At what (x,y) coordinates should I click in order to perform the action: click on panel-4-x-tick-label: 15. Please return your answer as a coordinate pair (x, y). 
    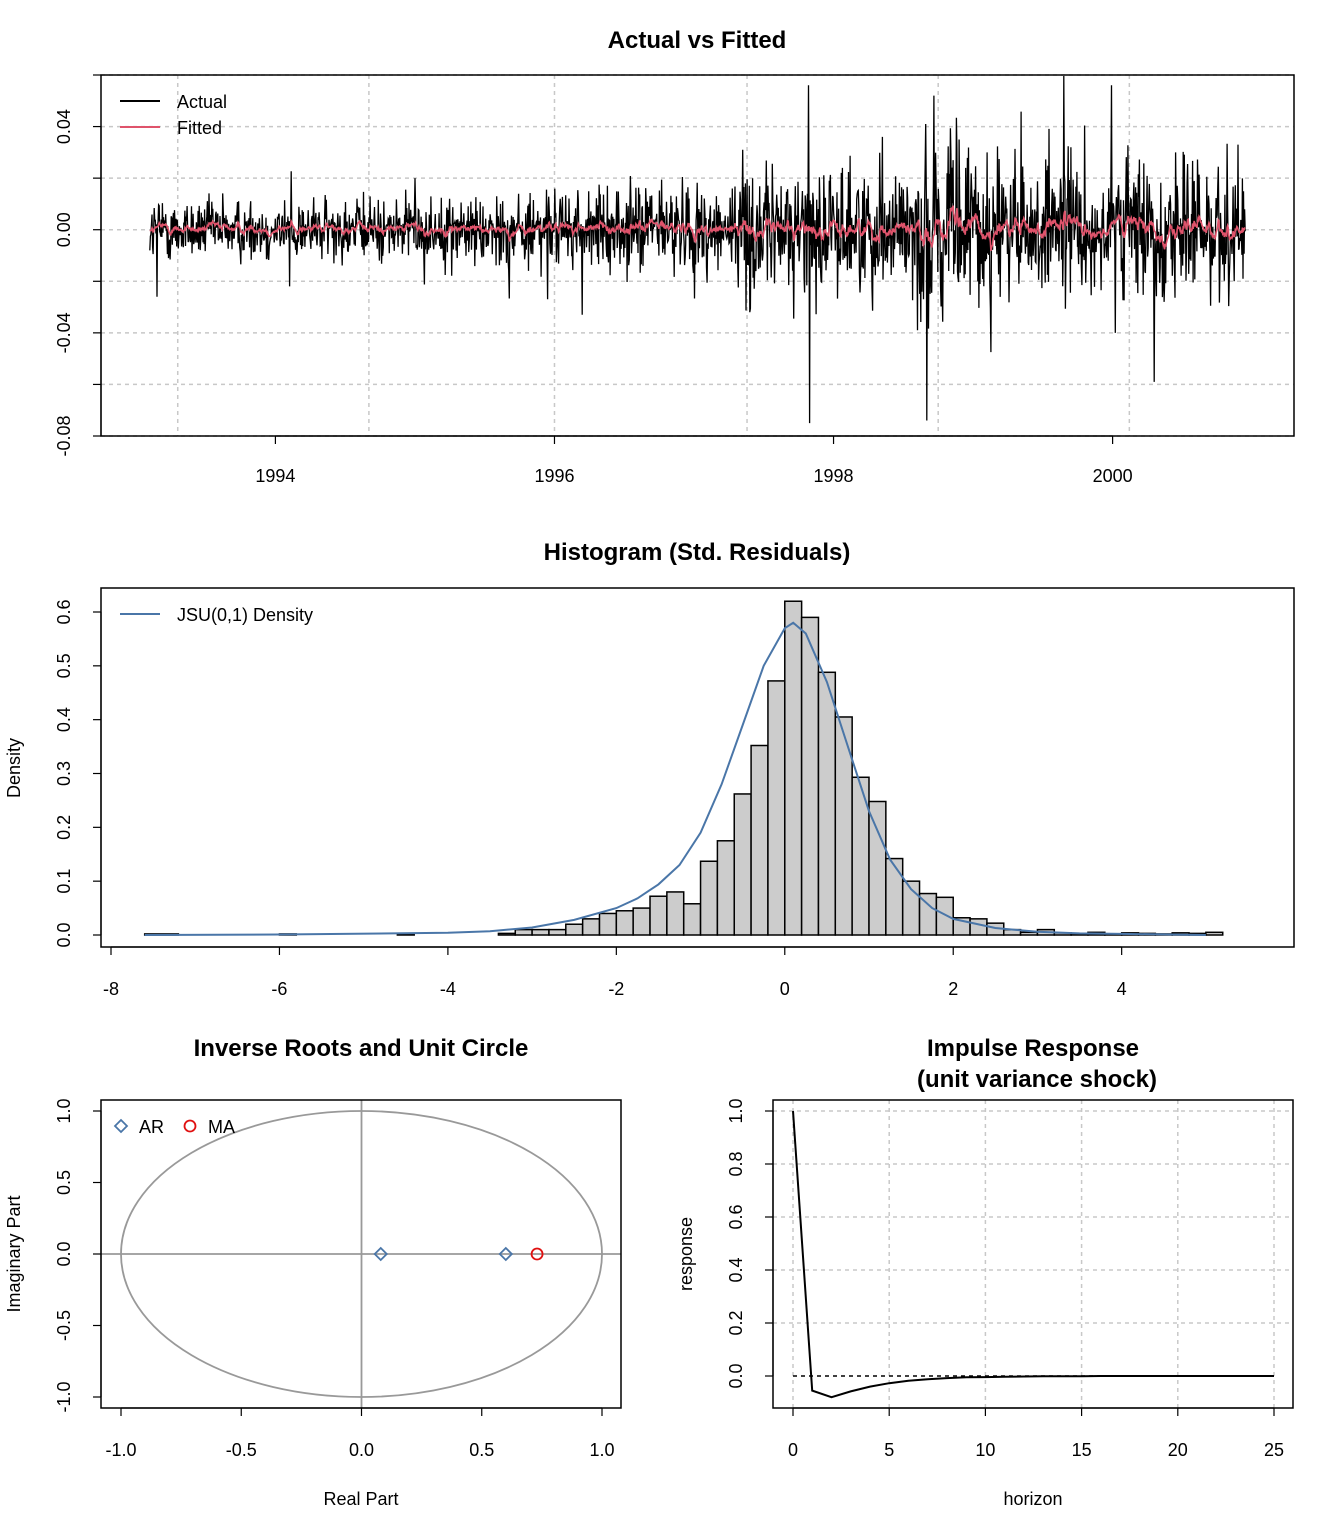
    Looking at the image, I should click on (1082, 1450).